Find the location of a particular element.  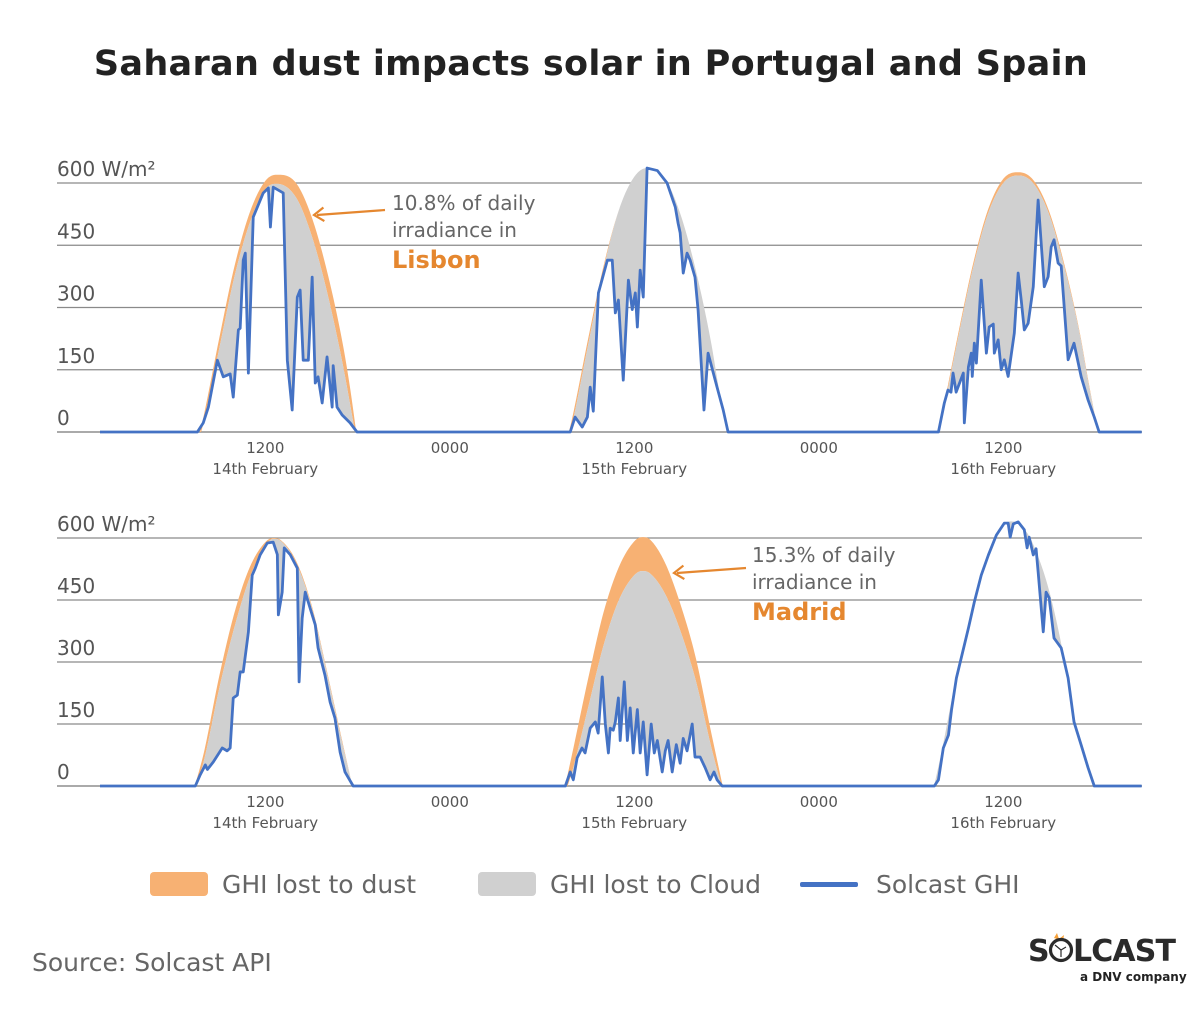

source-note: Source: Solcast API is located at coordinates (152, 962).